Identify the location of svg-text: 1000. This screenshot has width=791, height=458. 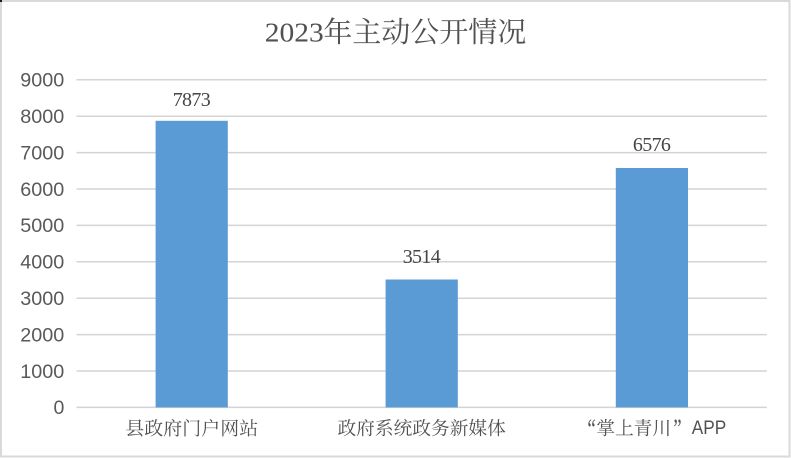
(42, 372).